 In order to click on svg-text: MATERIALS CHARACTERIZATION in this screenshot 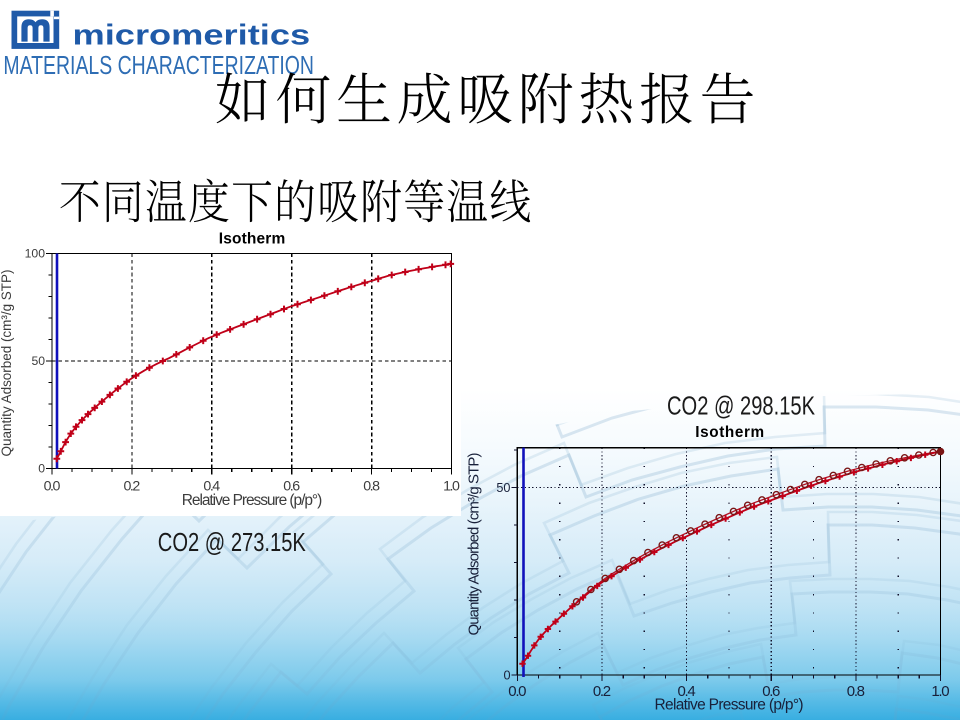, I will do `click(158, 65)`.